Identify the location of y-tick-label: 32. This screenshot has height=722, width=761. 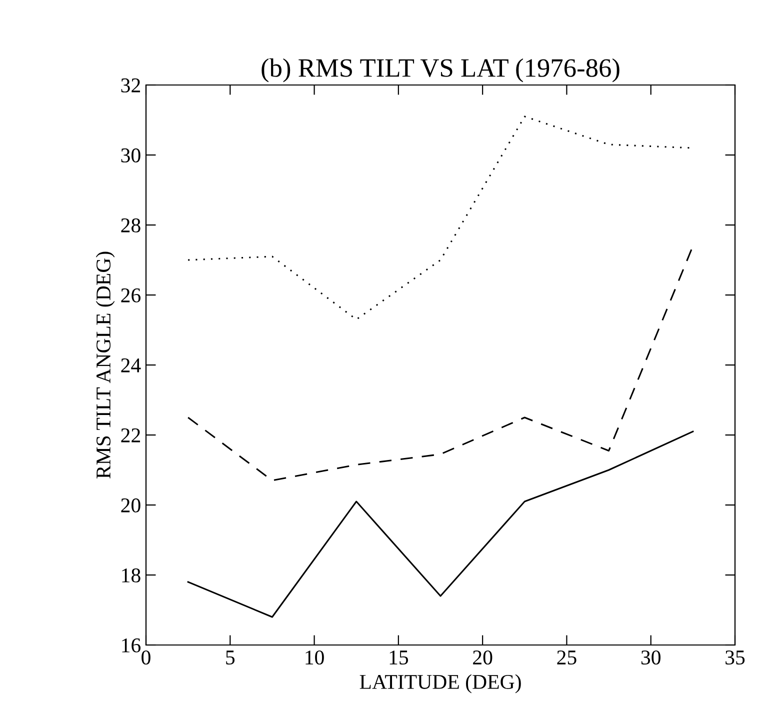
(130, 85).